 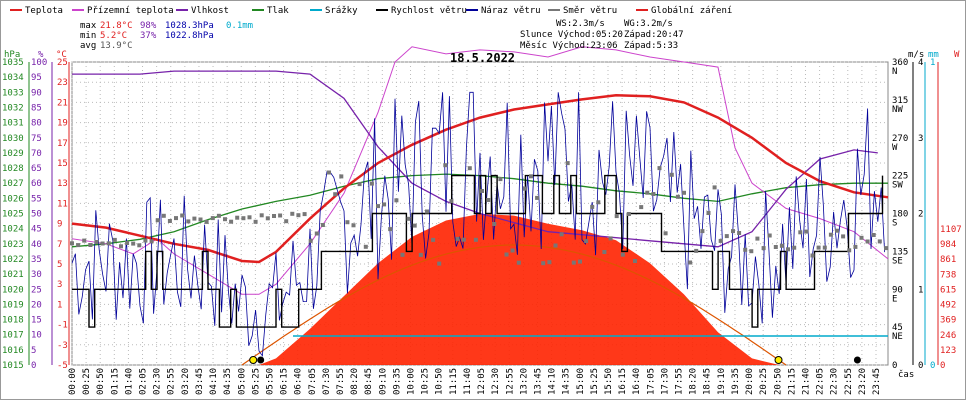 What do you see at coordinates (59, 265) in the screenshot?
I see `temp-tick: 5` at bounding box center [59, 265].